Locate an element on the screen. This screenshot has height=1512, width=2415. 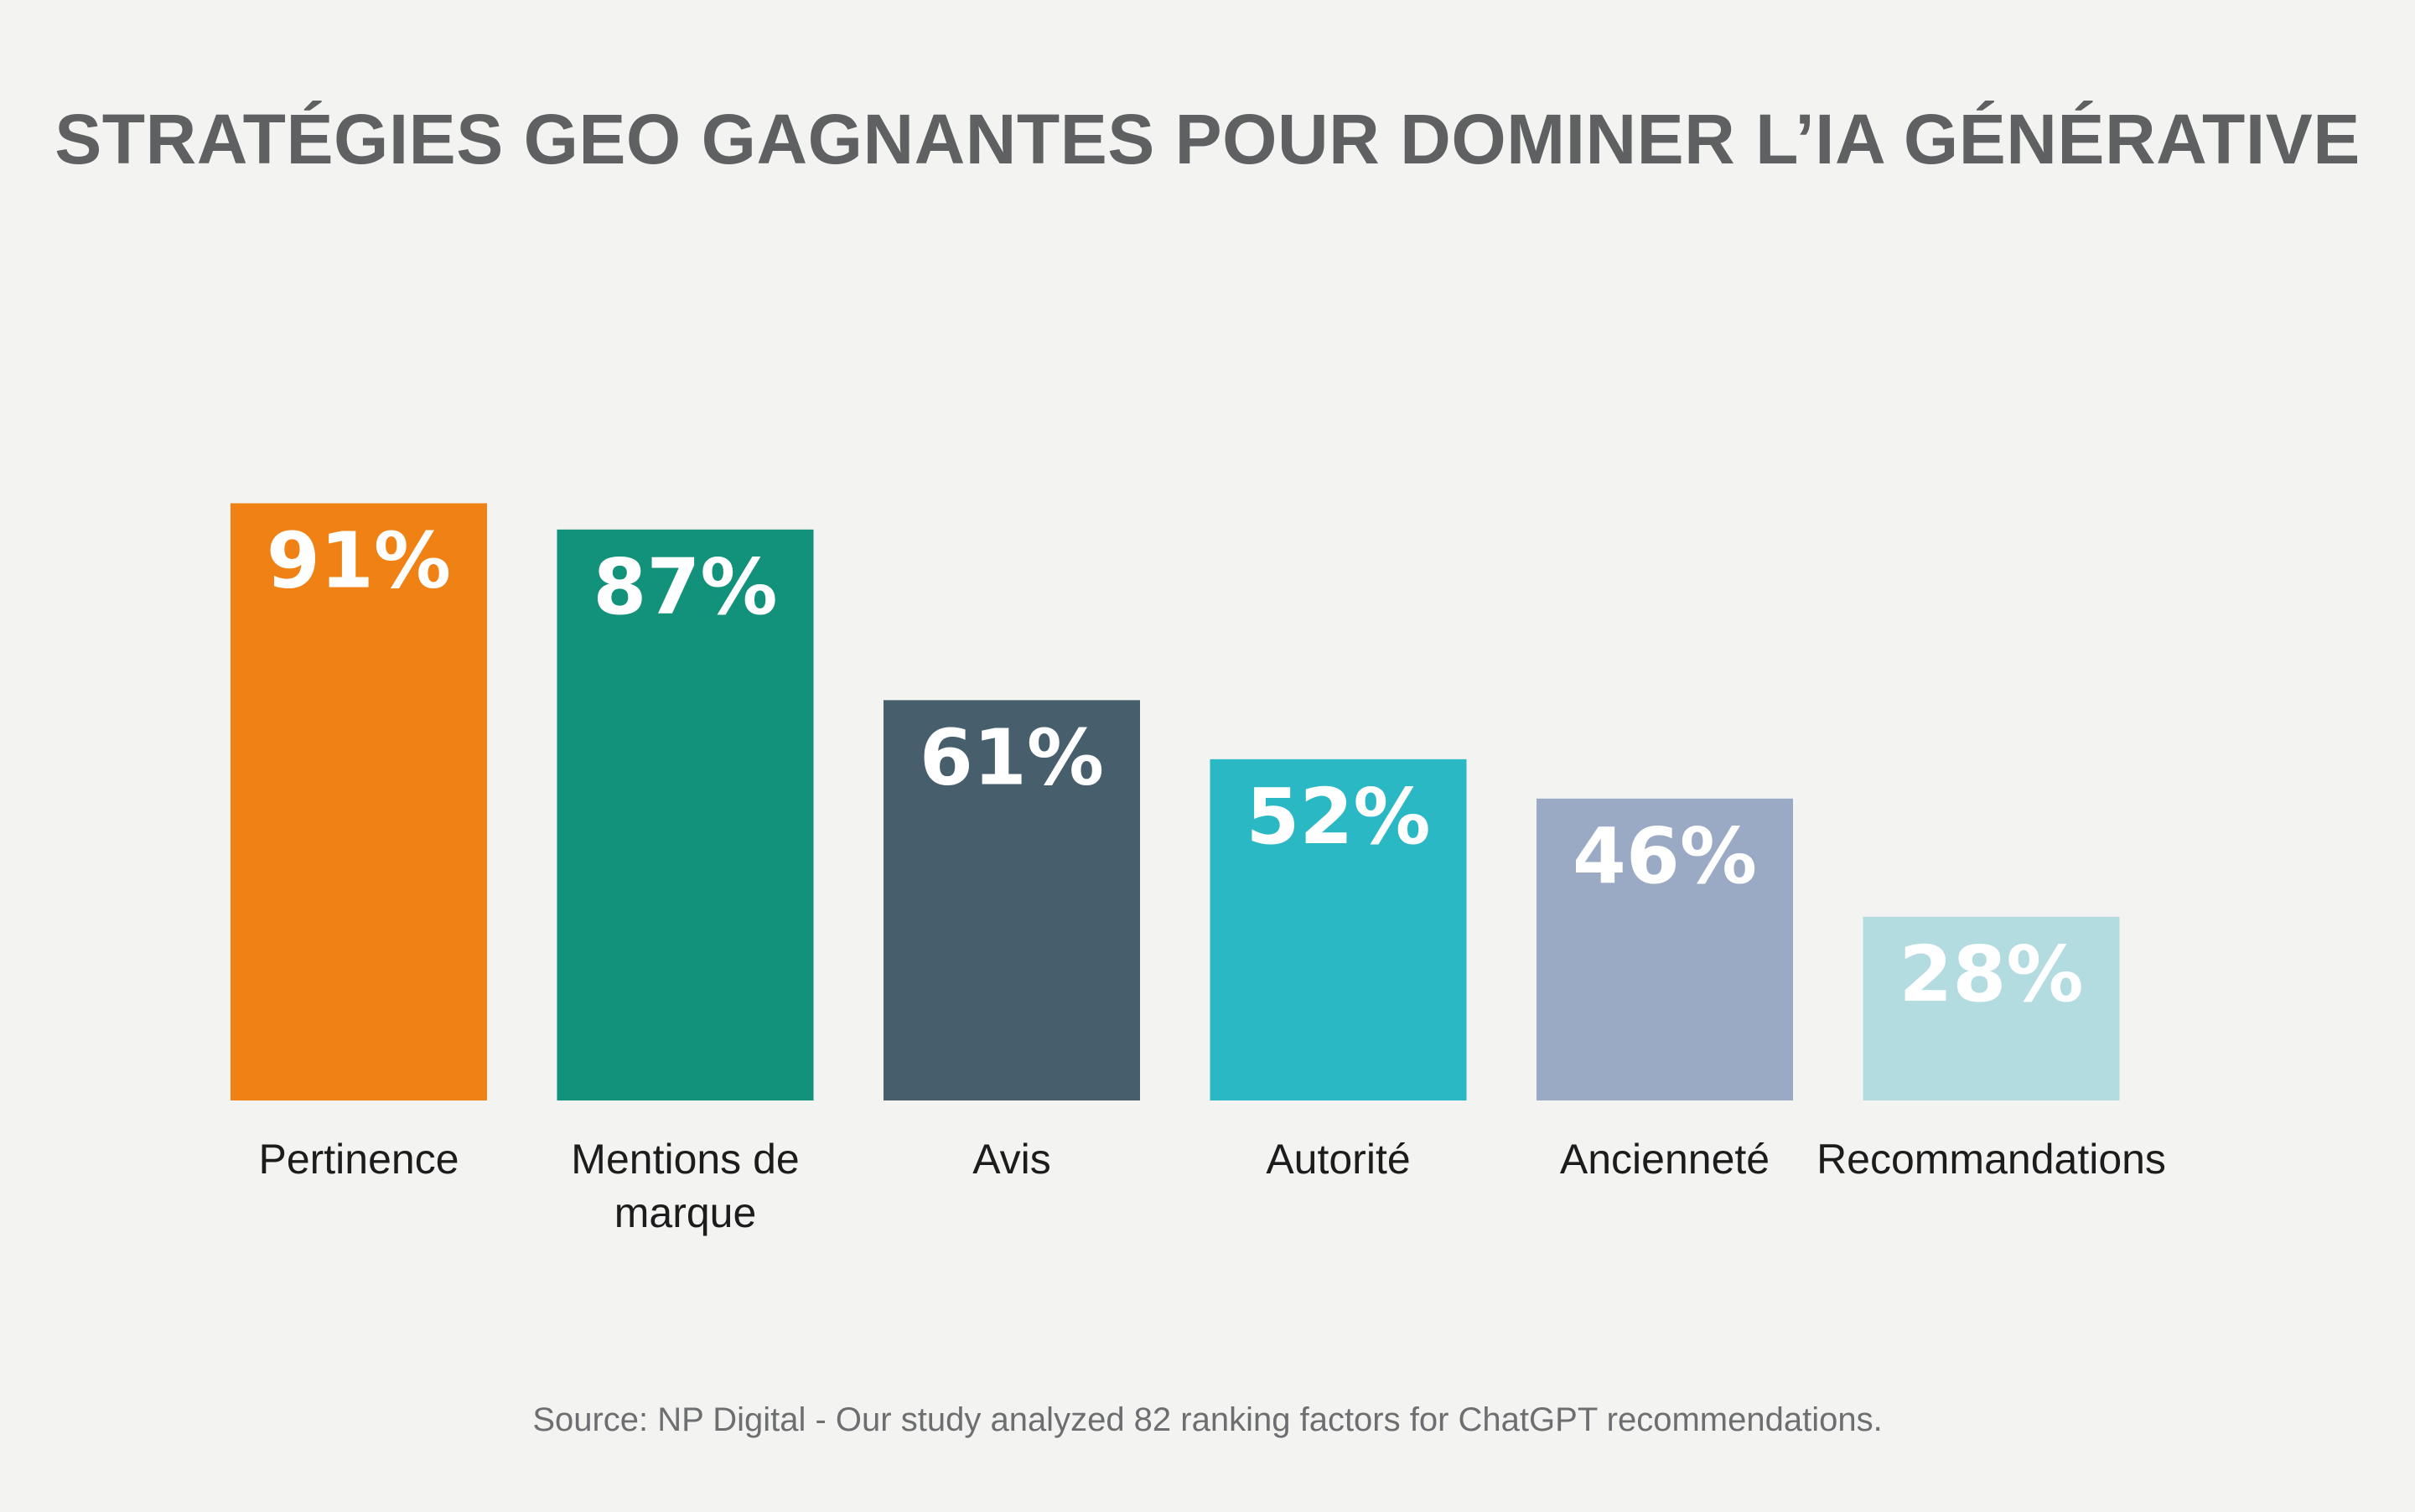
category-label-4: Autorité is located at coordinates (1338, 1159).